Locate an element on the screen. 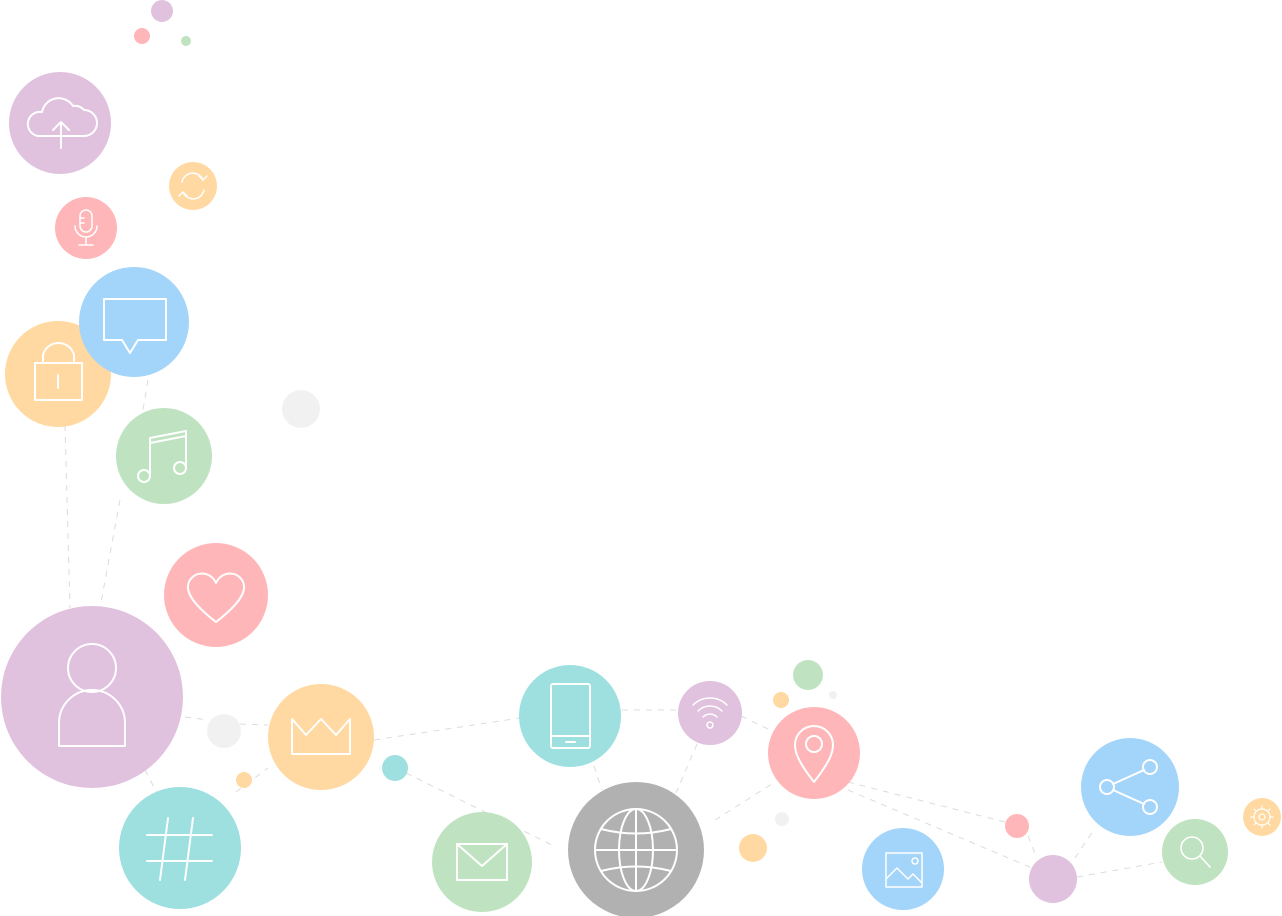  music-node is located at coordinates (164, 456).